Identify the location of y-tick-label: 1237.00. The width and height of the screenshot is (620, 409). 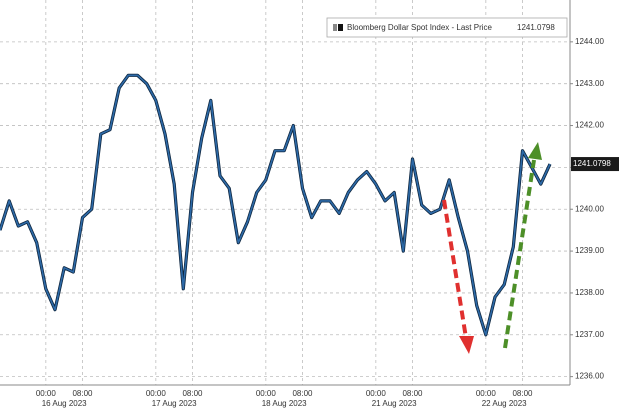
(589, 334).